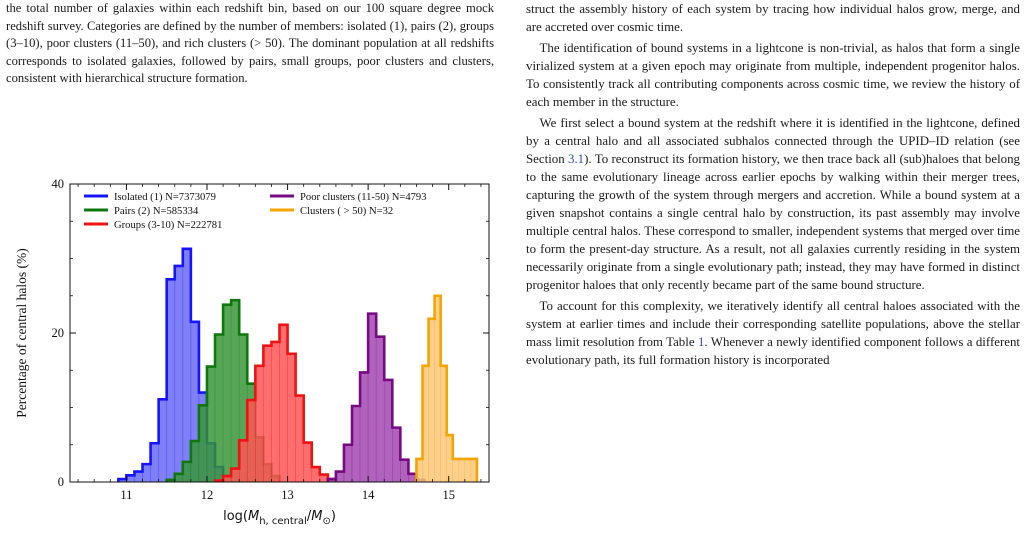  Describe the element at coordinates (165, 197) in the screenshot. I see `legend-label: Isolated (1) N=7373079` at that location.